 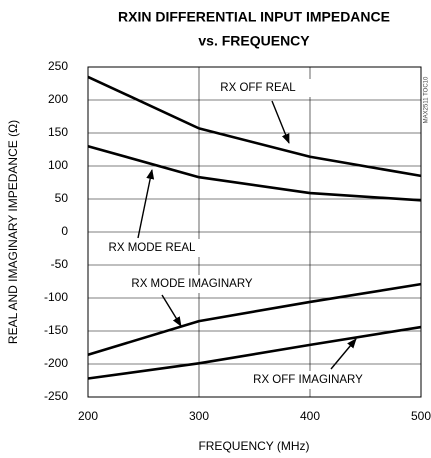 I want to click on chart-title: RXIN DIFFERENTIAL INPUT IMPEDANCE, so click(x=254, y=17).